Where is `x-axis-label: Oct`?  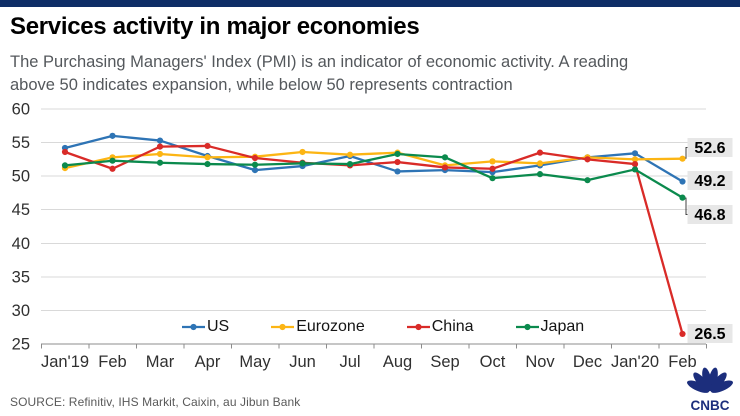 x-axis-label: Oct is located at coordinates (493, 362).